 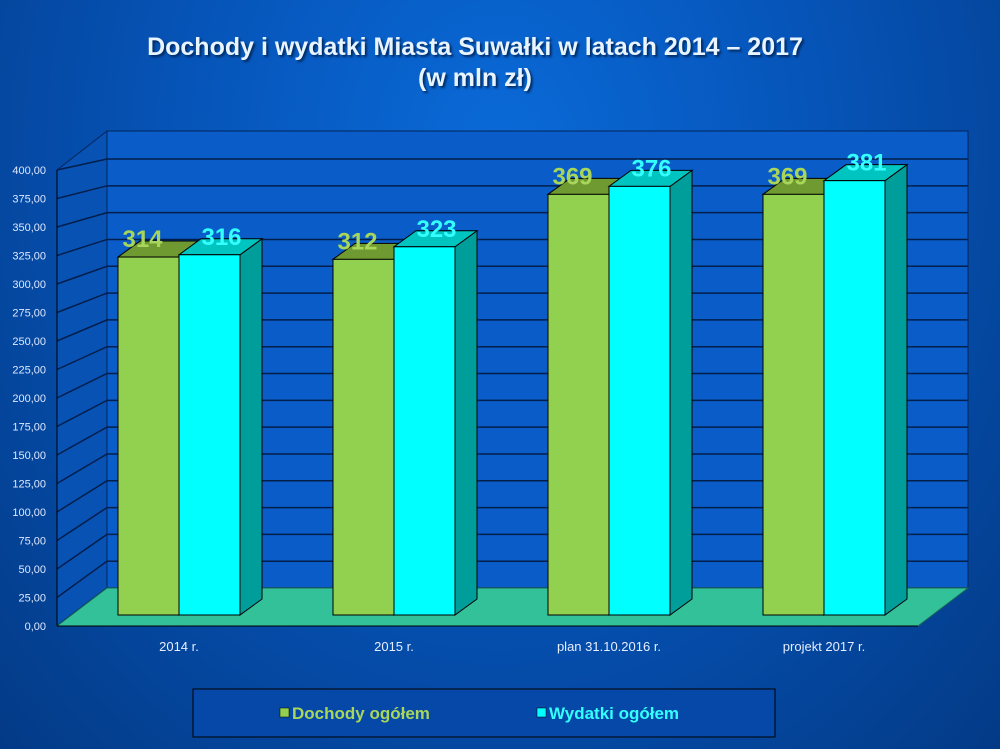 What do you see at coordinates (29, 485) in the screenshot?
I see `y-tick-label: 125,00` at bounding box center [29, 485].